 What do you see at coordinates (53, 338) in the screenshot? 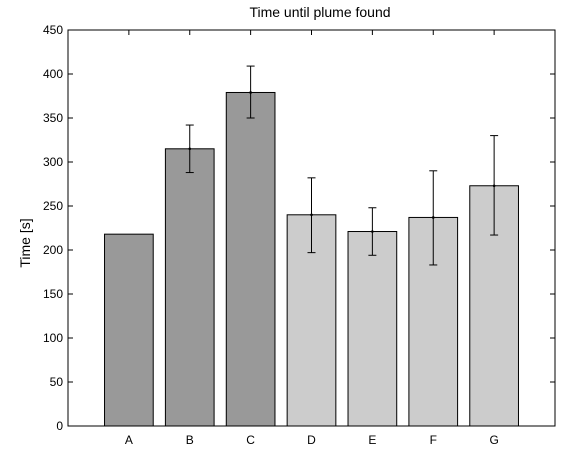
I see `y-tick-label: 100` at bounding box center [53, 338].